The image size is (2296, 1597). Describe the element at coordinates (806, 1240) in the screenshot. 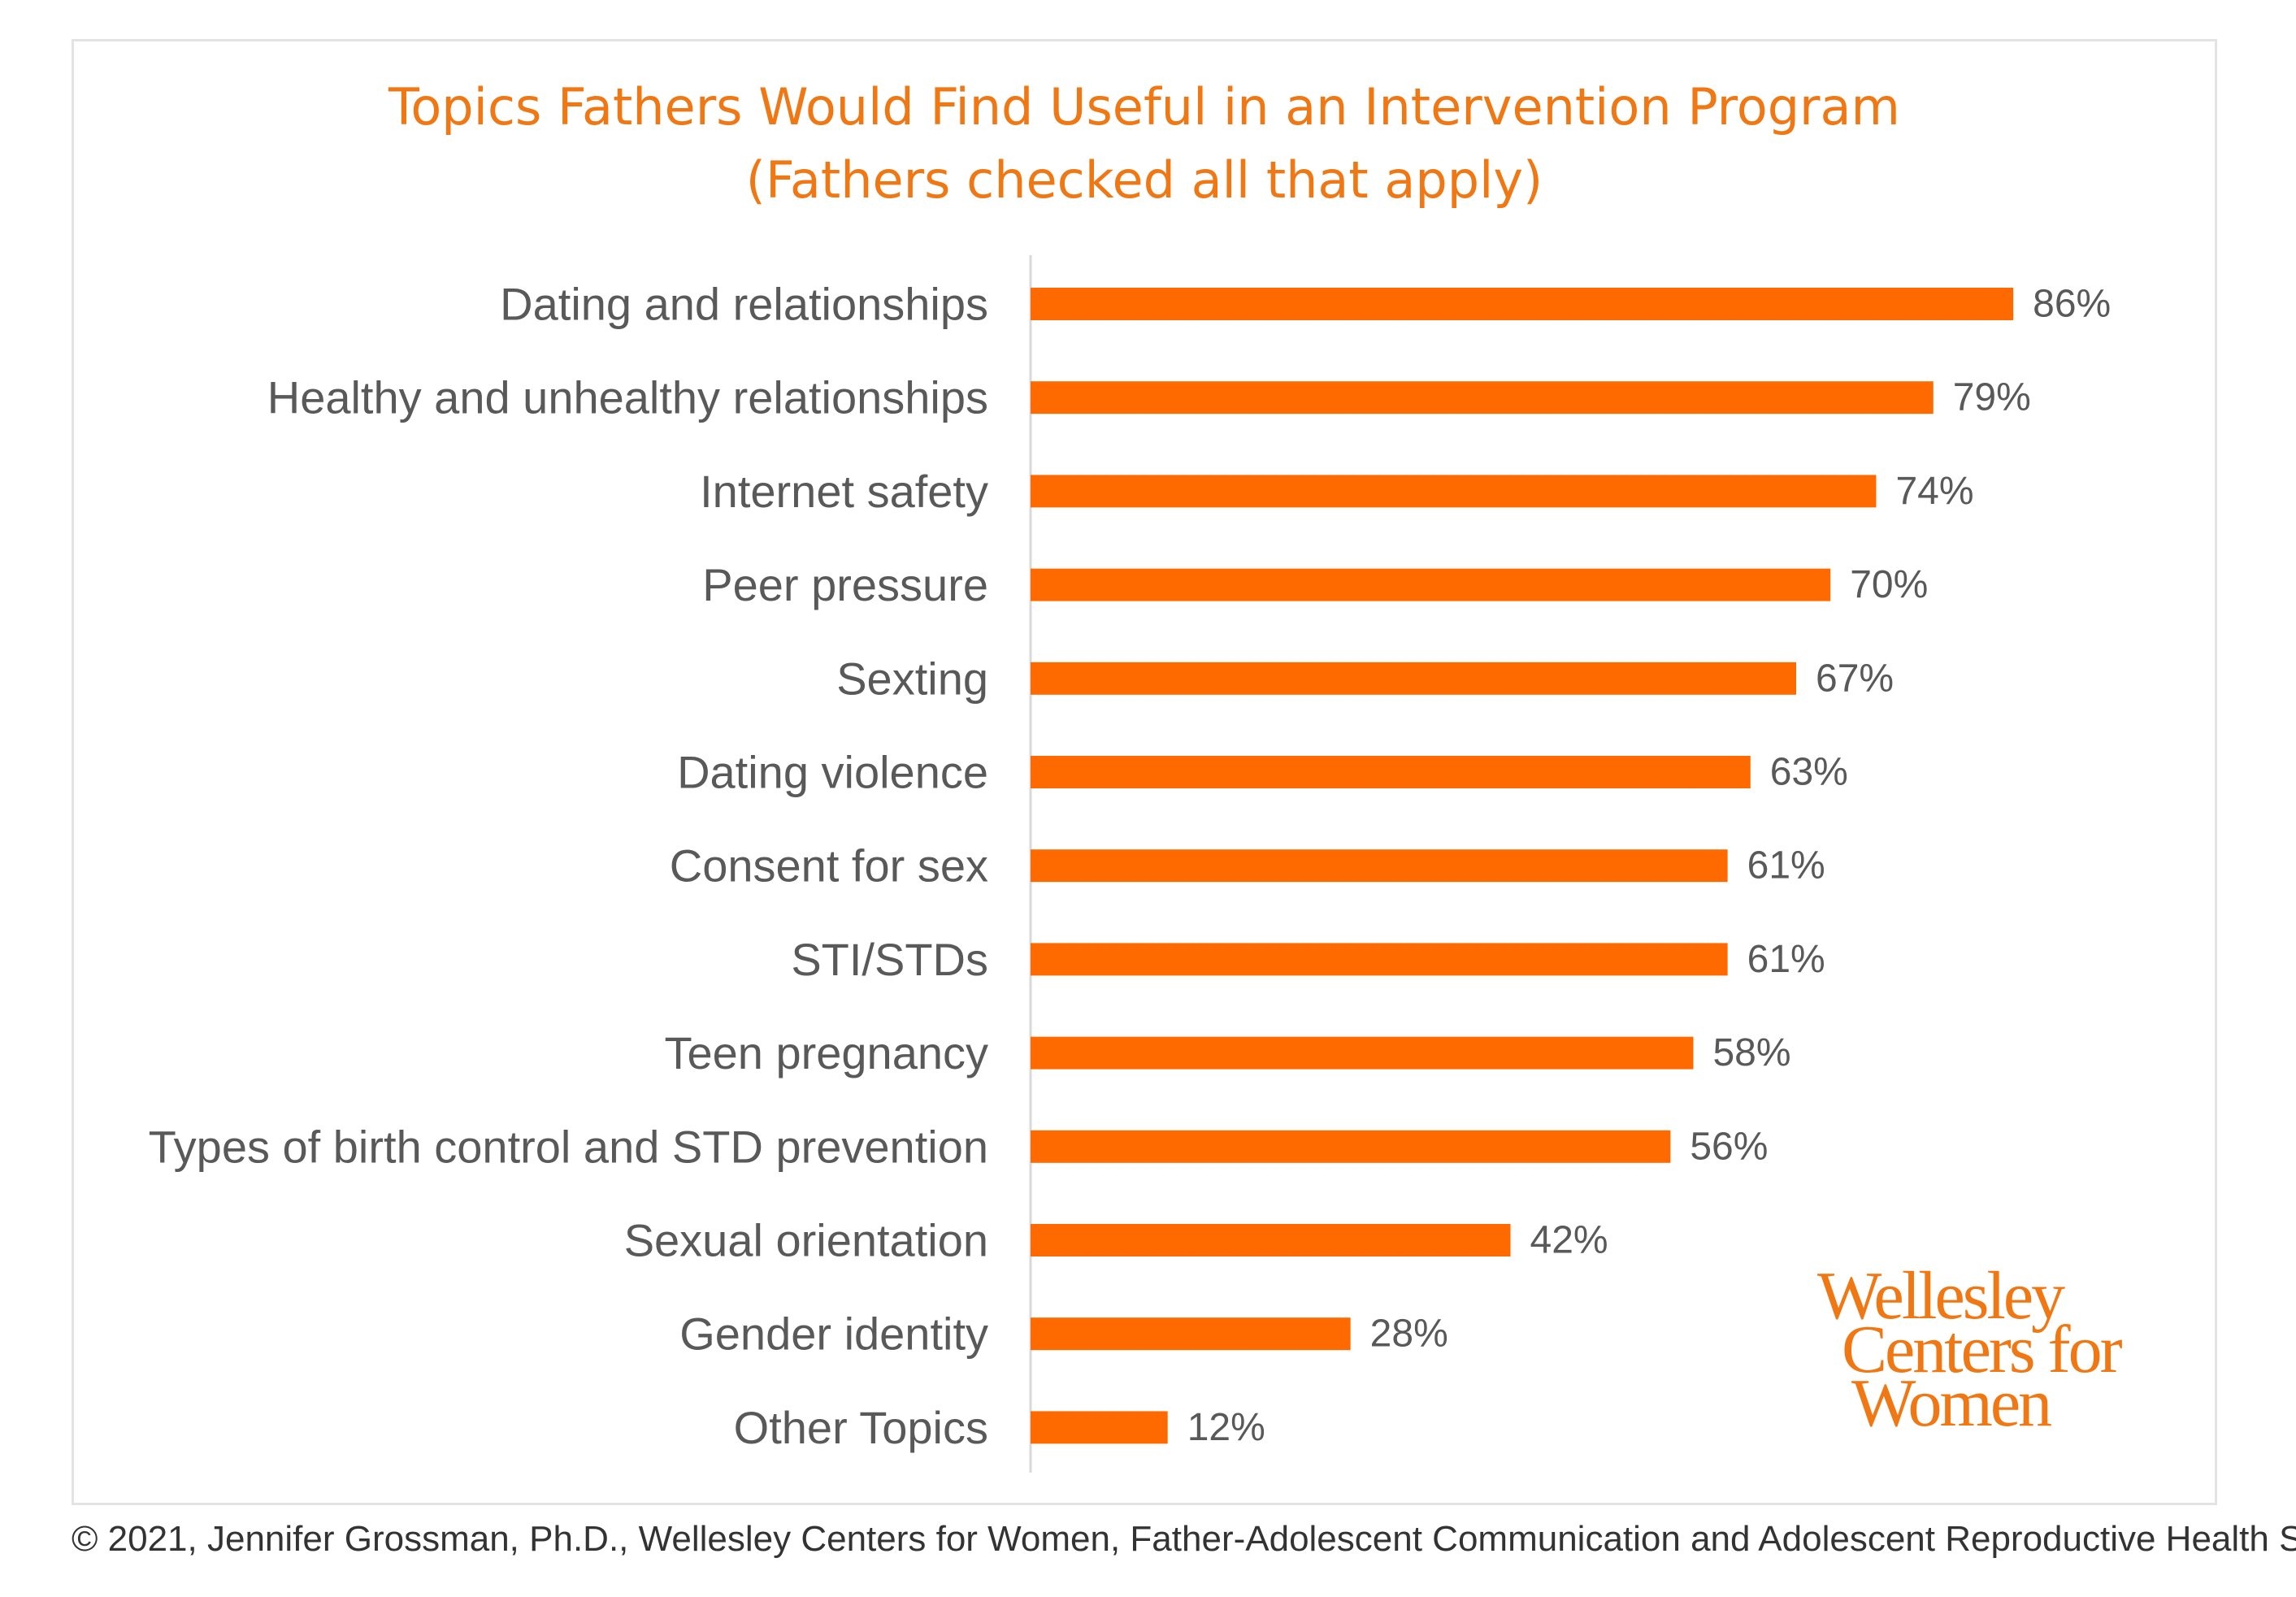

I see `category-label: Sexual orientation` at that location.